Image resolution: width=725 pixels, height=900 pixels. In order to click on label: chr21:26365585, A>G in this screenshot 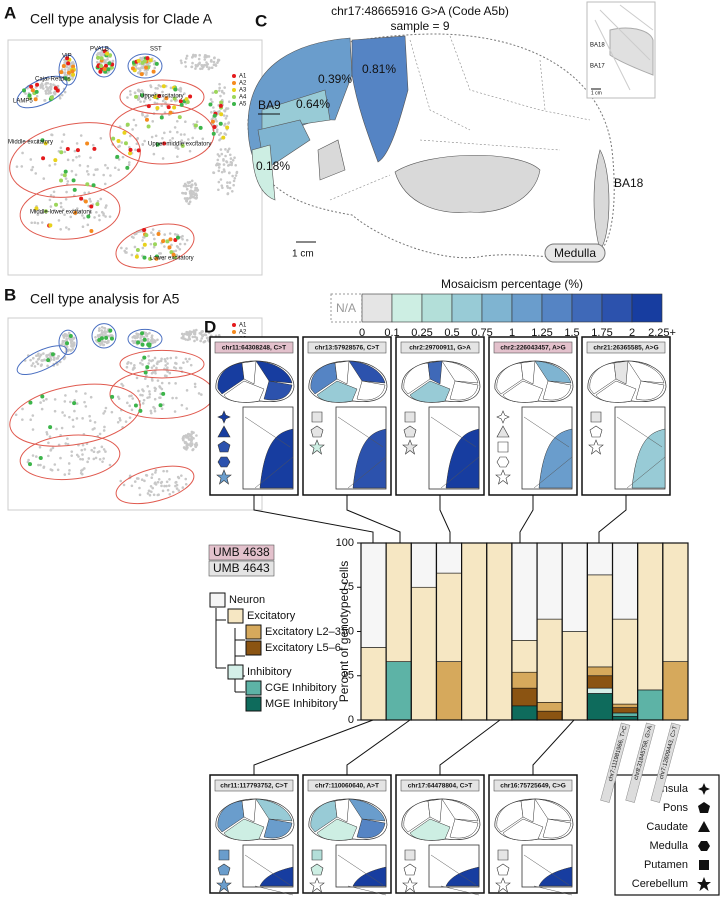, I will do `click(625, 348)`.